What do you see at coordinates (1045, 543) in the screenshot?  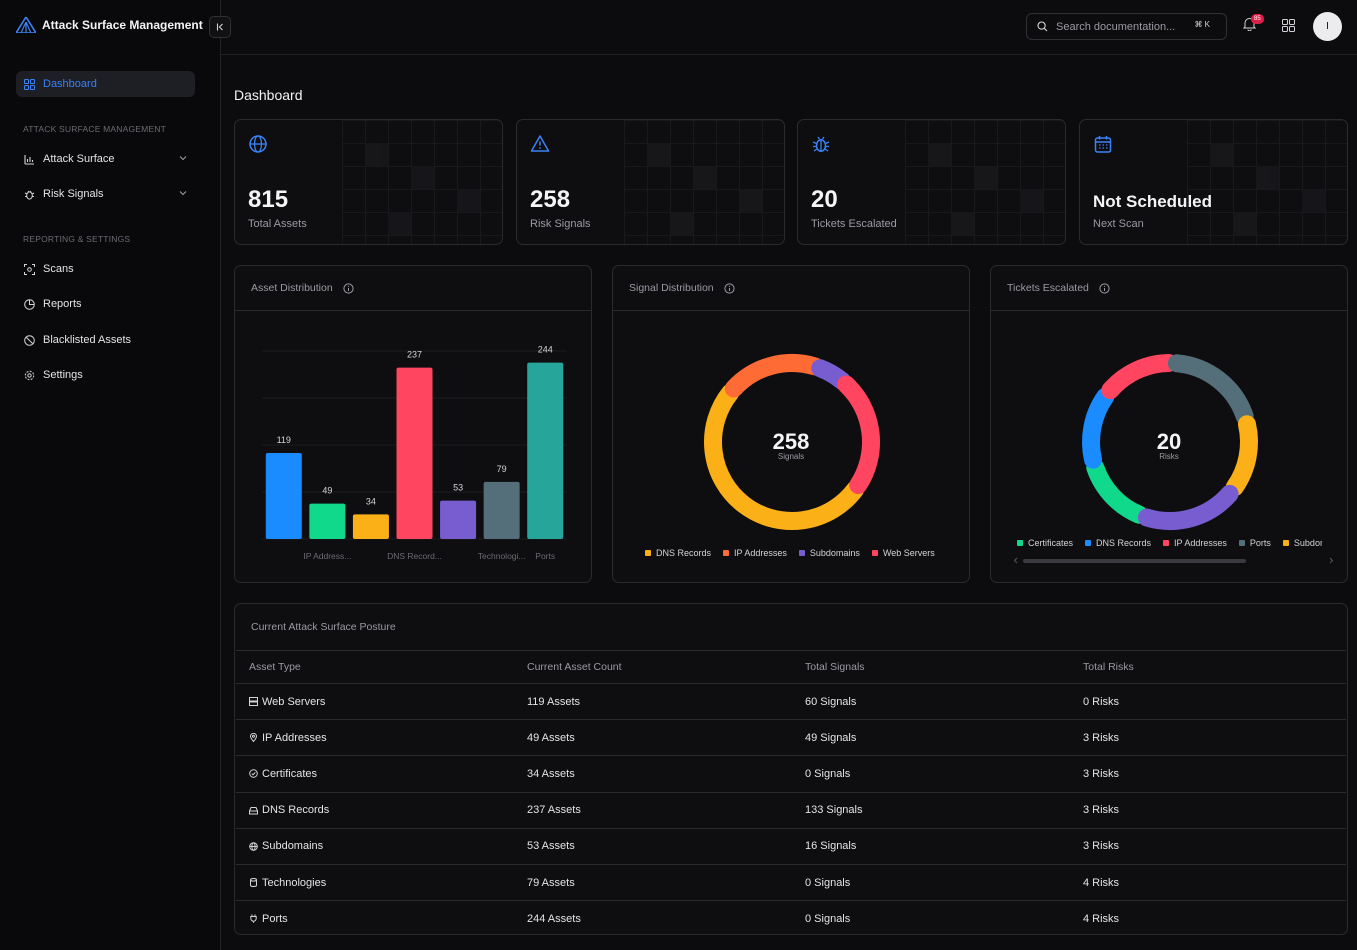 I see `legend-item: Certificates` at bounding box center [1045, 543].